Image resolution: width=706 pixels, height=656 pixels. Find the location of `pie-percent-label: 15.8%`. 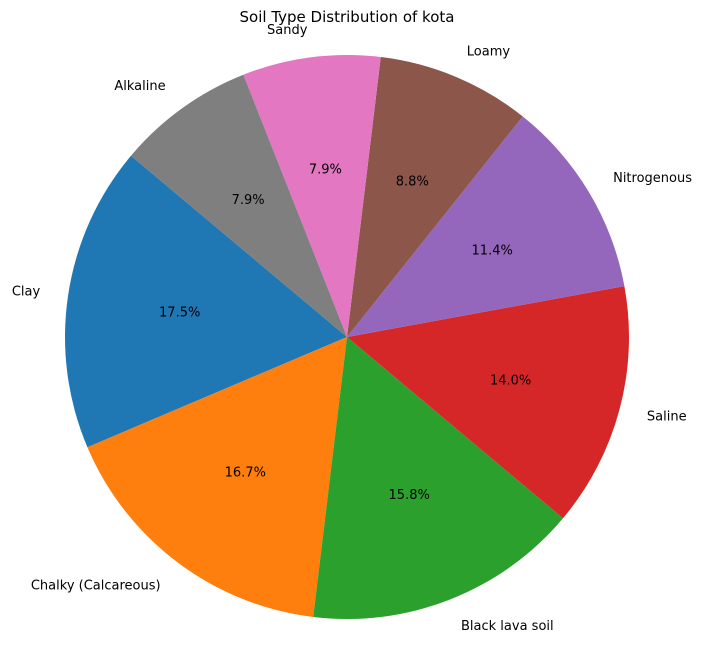

pie-percent-label: 15.8% is located at coordinates (409, 495).